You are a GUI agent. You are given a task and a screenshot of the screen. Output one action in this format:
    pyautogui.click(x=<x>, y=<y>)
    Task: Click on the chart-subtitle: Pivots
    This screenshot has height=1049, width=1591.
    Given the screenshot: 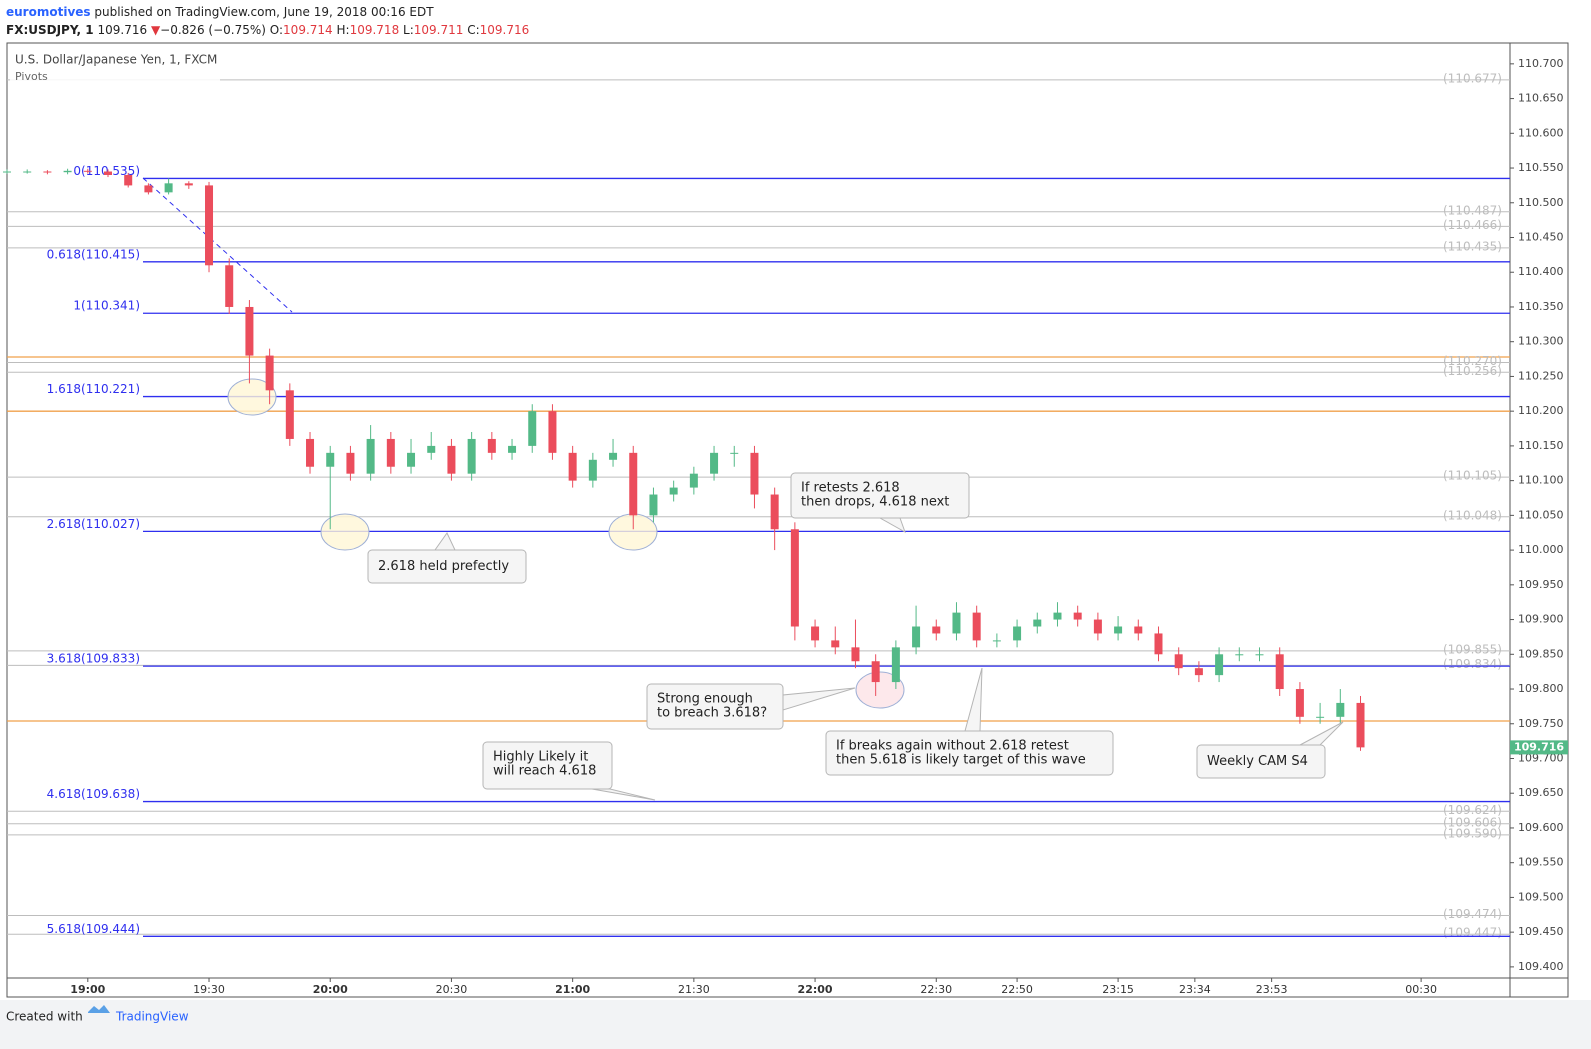 What is the action you would take?
    pyautogui.click(x=31, y=76)
    